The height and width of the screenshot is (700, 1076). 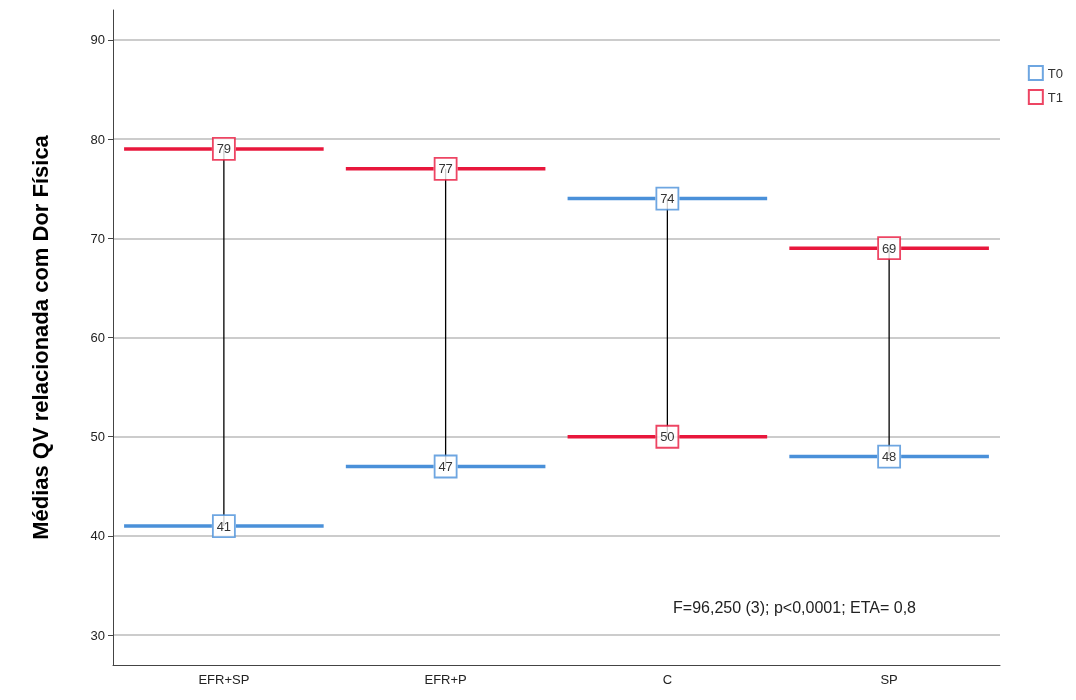 What do you see at coordinates (1055, 97) in the screenshot?
I see `legend-label: T1` at bounding box center [1055, 97].